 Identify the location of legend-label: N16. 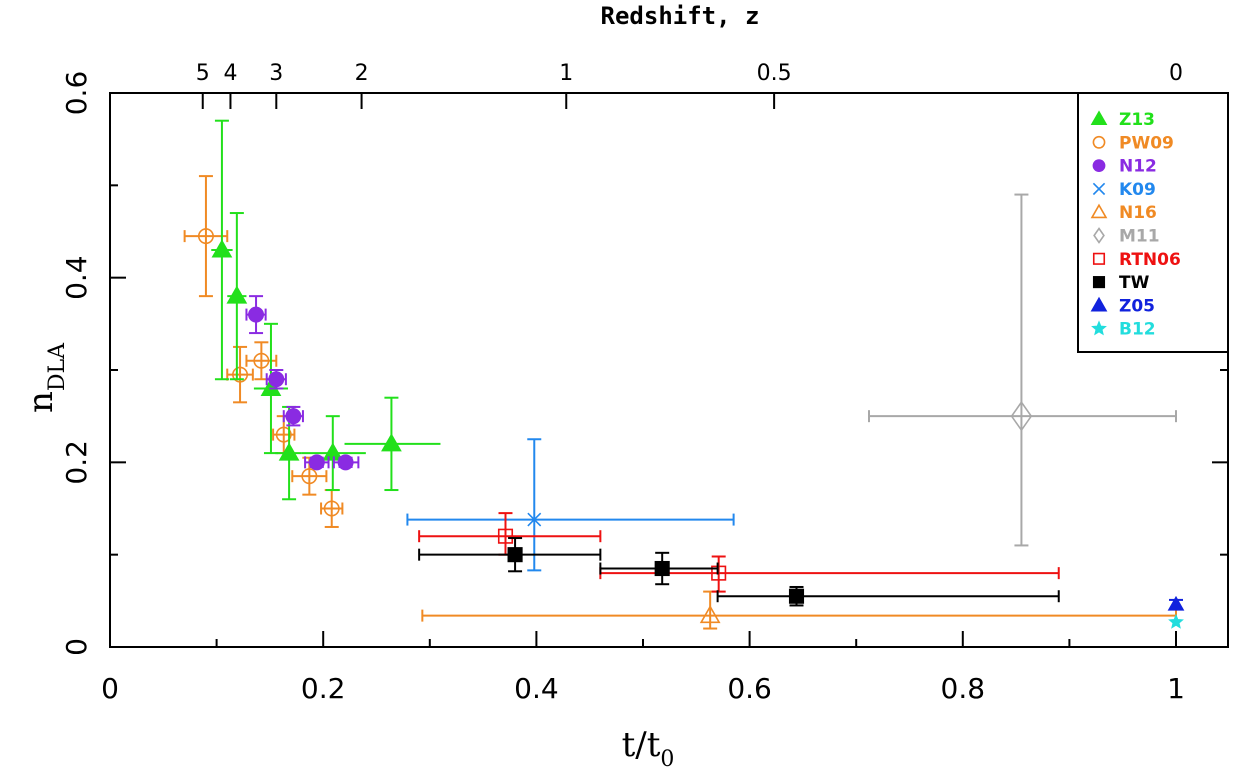
(1138, 213).